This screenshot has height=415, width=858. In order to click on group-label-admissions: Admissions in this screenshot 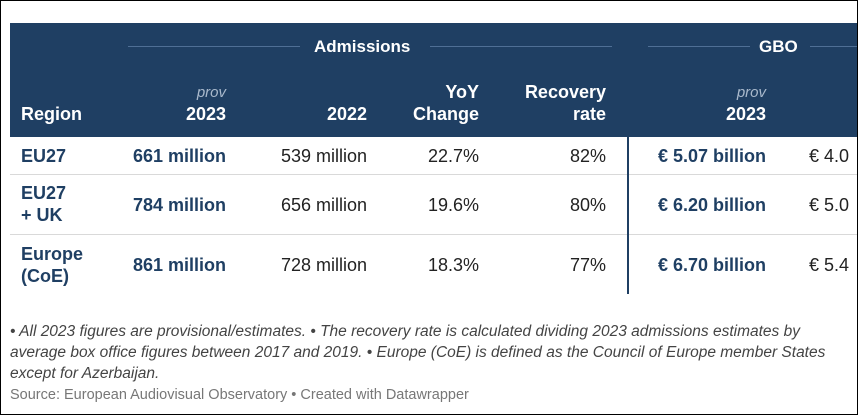, I will do `click(362, 46)`.